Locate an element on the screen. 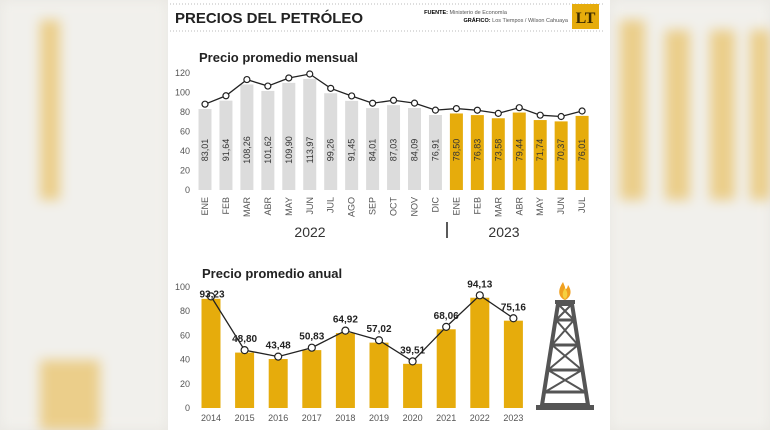 The image size is (770, 430). bar-value-label: 76,91 is located at coordinates (435, 150).